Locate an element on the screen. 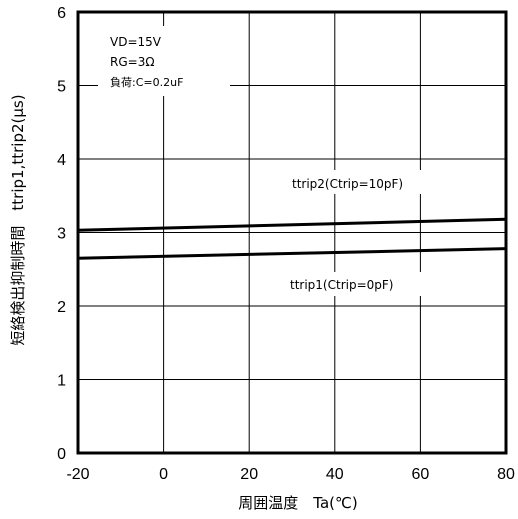 This screenshot has height=519, width=518. y-tick-label: 2 is located at coordinates (61, 307).